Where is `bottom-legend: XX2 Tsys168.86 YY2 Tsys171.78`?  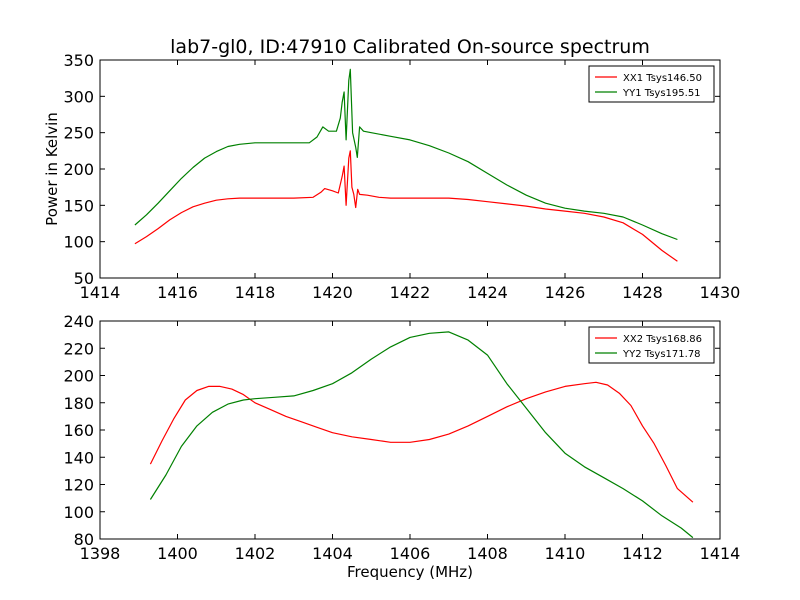
bottom-legend: XX2 Tsys168.86 YY2 Tsys171.78 is located at coordinates (651, 345).